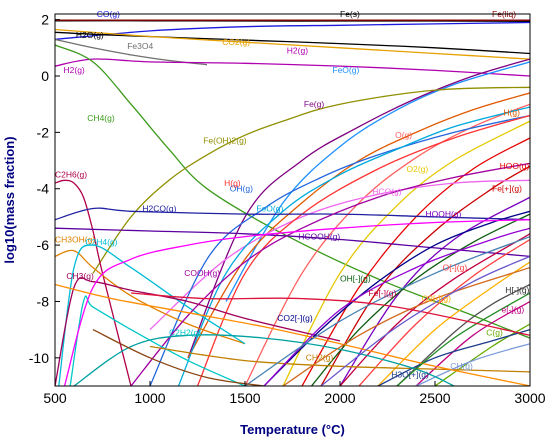 The width and height of the screenshot is (550, 441). What do you see at coordinates (434, 398) in the screenshot?
I see `x-tick-label-4: 2500` at bounding box center [434, 398].